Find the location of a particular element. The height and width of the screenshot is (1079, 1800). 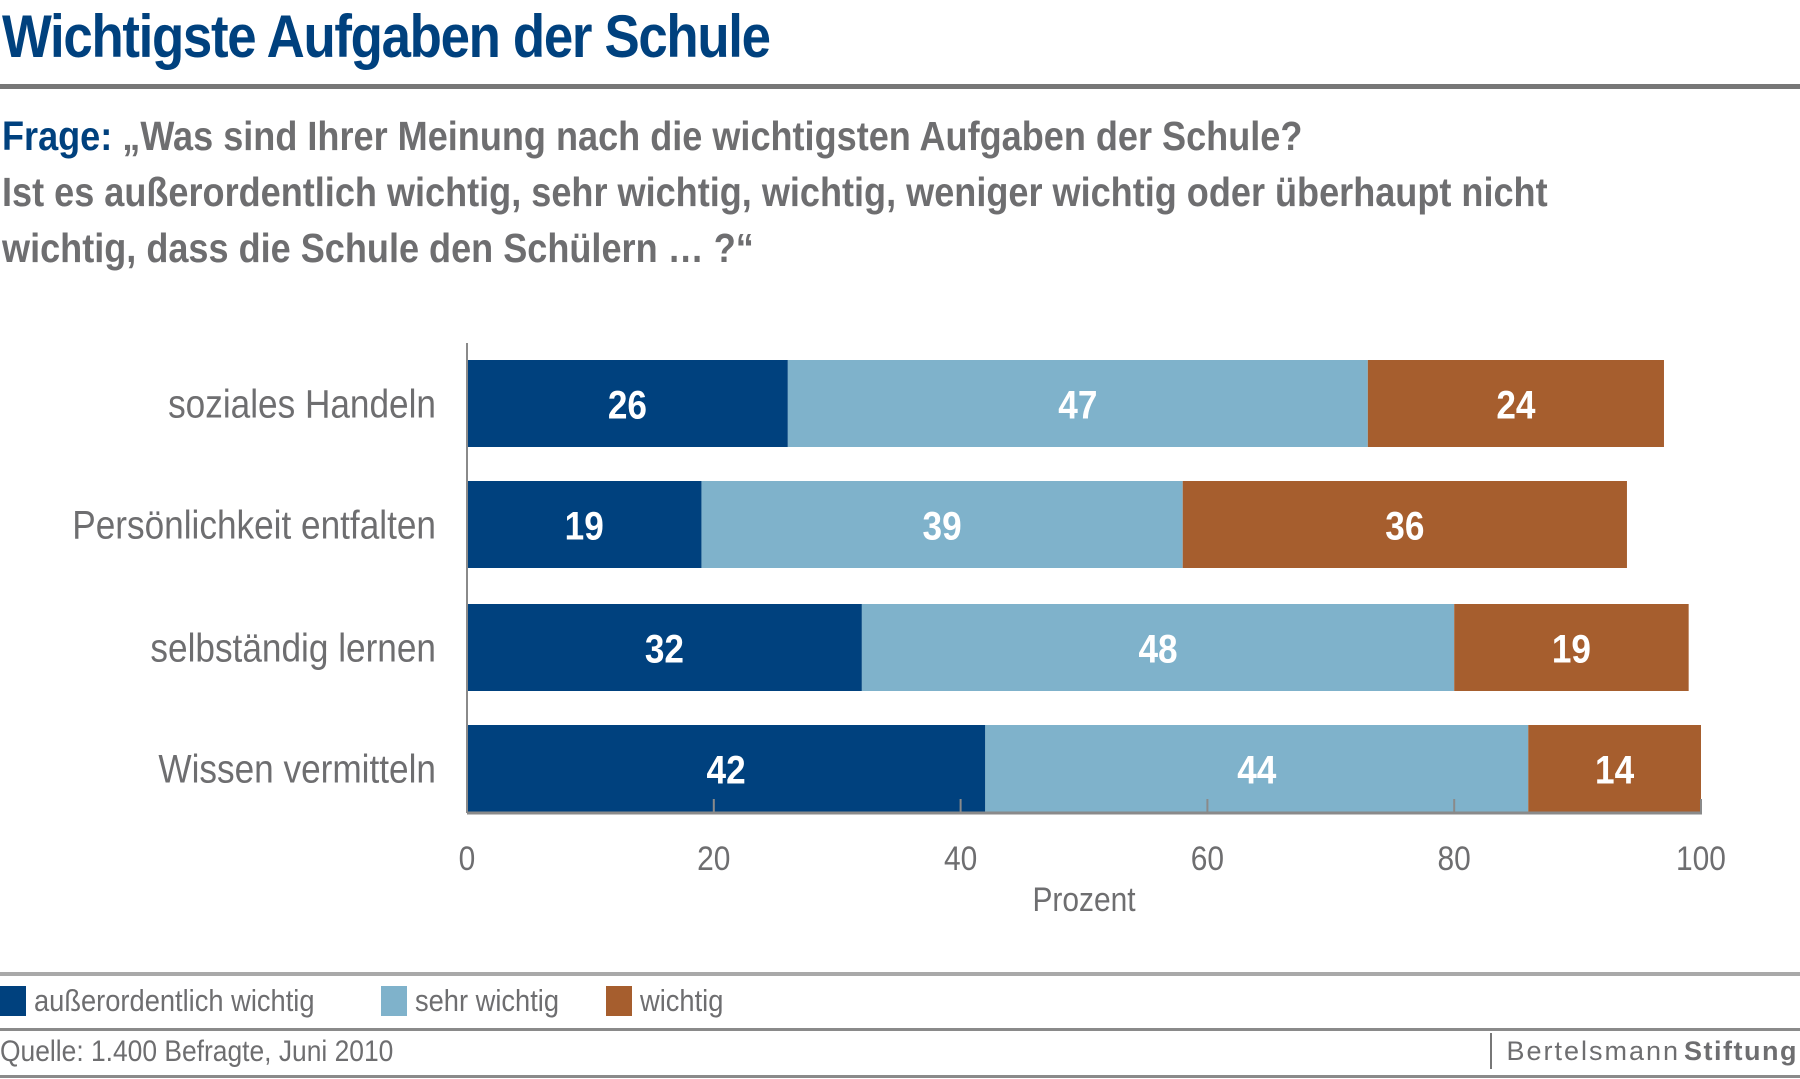

data-label-persoenlichkeit-entfalten-wichtig: 36 is located at coordinates (1404, 525).